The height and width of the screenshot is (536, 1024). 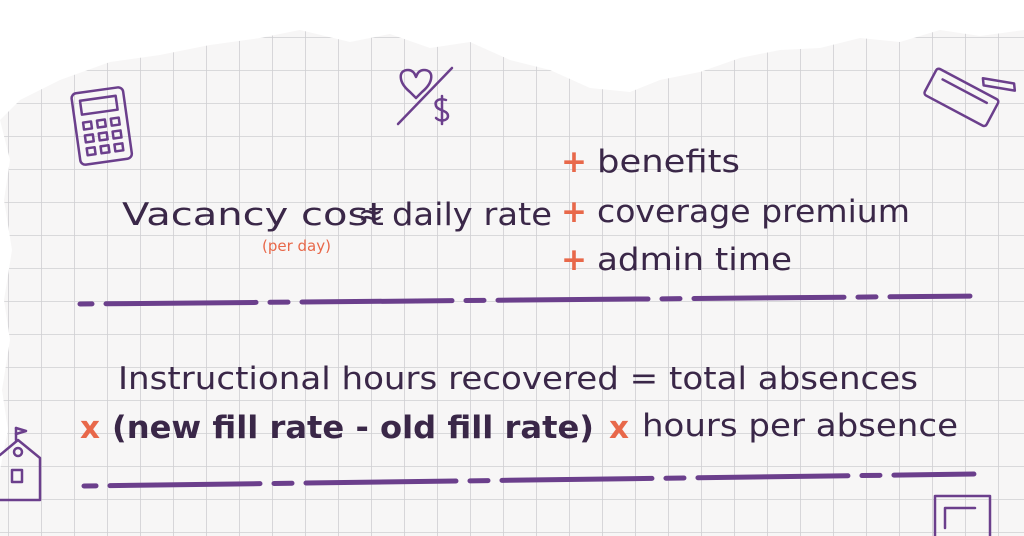 I want to click on term: benefits, so click(x=668, y=162).